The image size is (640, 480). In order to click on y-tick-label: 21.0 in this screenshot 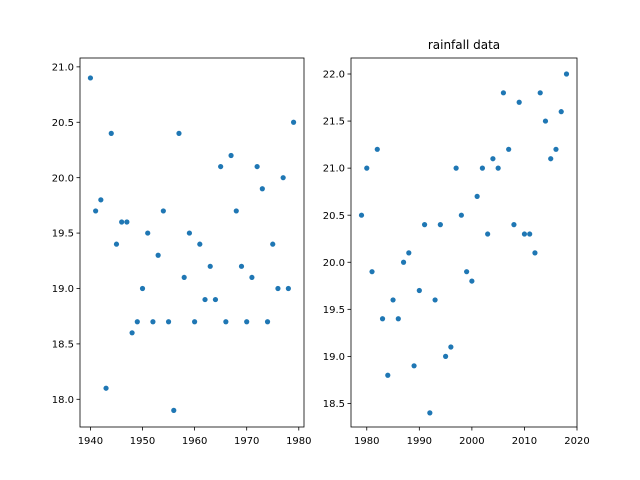, I will do `click(334, 169)`.